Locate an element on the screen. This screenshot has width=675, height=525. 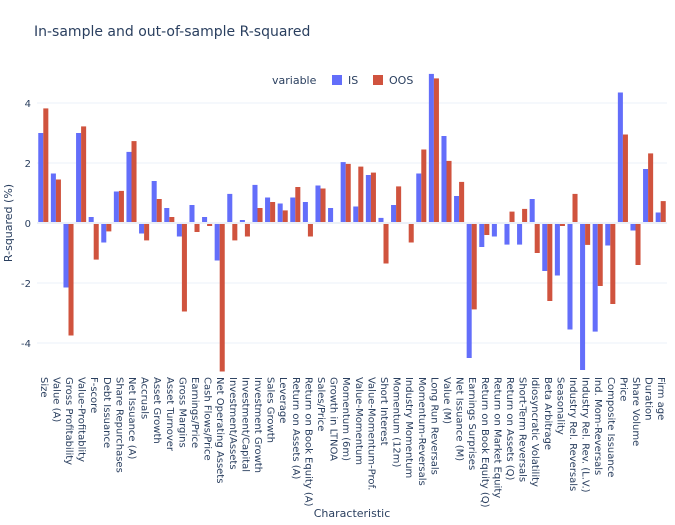
x-tick-label: Debt Issuance is located at coordinates (106, 412).